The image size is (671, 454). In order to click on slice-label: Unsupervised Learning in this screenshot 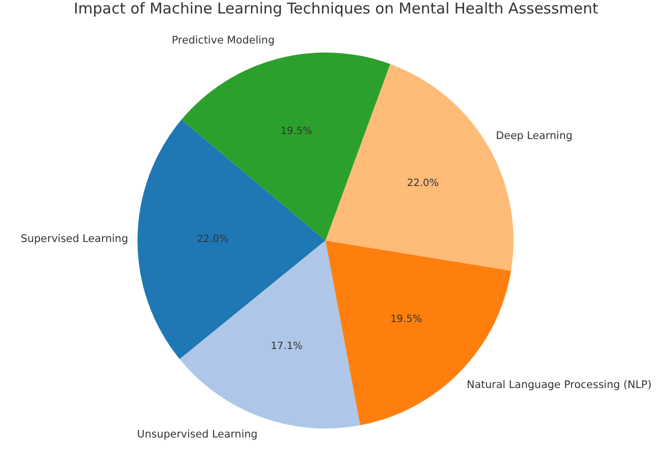, I will do `click(197, 434)`.